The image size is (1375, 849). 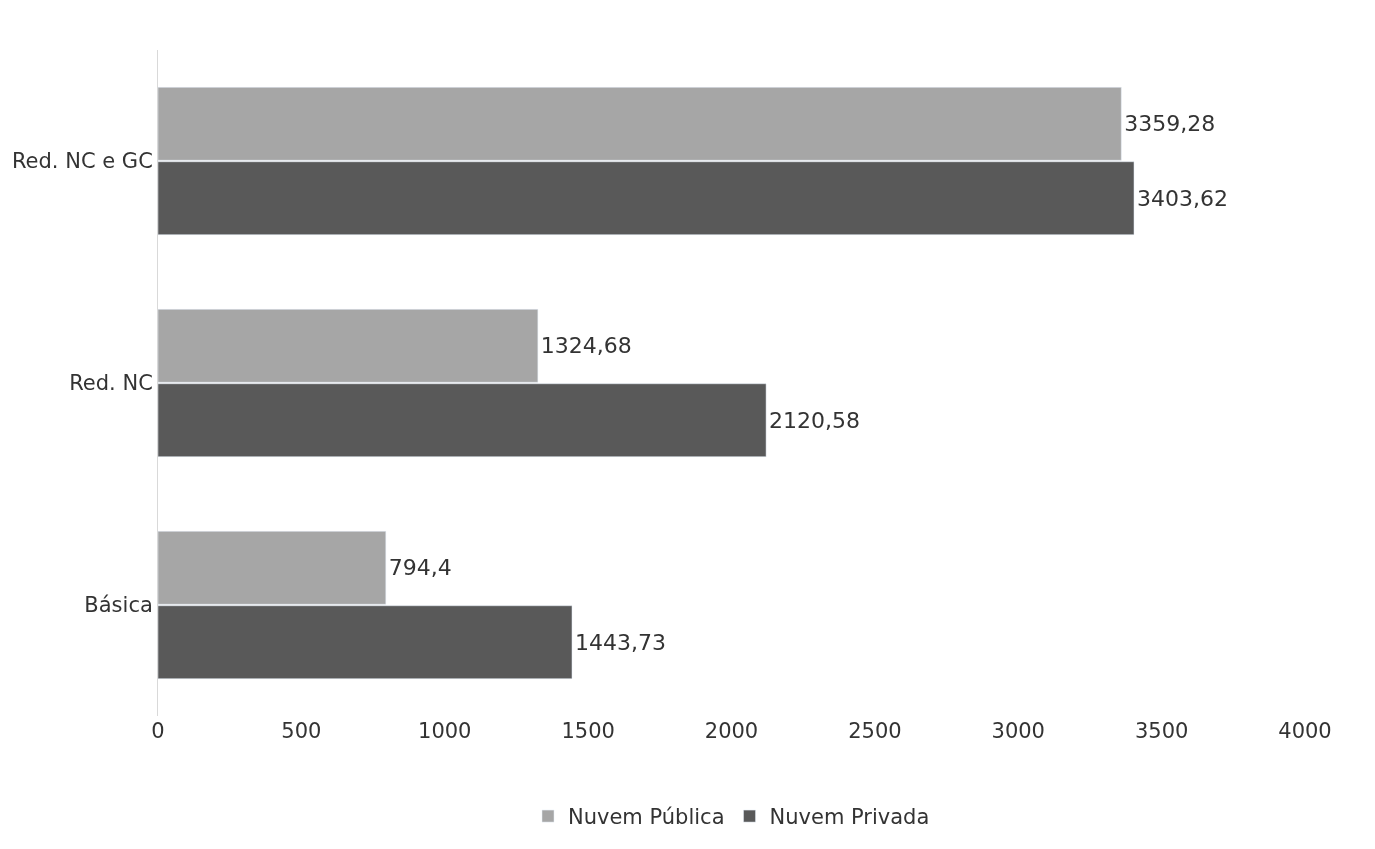 What do you see at coordinates (111, 383) in the screenshot?
I see `y-tick-label: Red. NC` at bounding box center [111, 383].